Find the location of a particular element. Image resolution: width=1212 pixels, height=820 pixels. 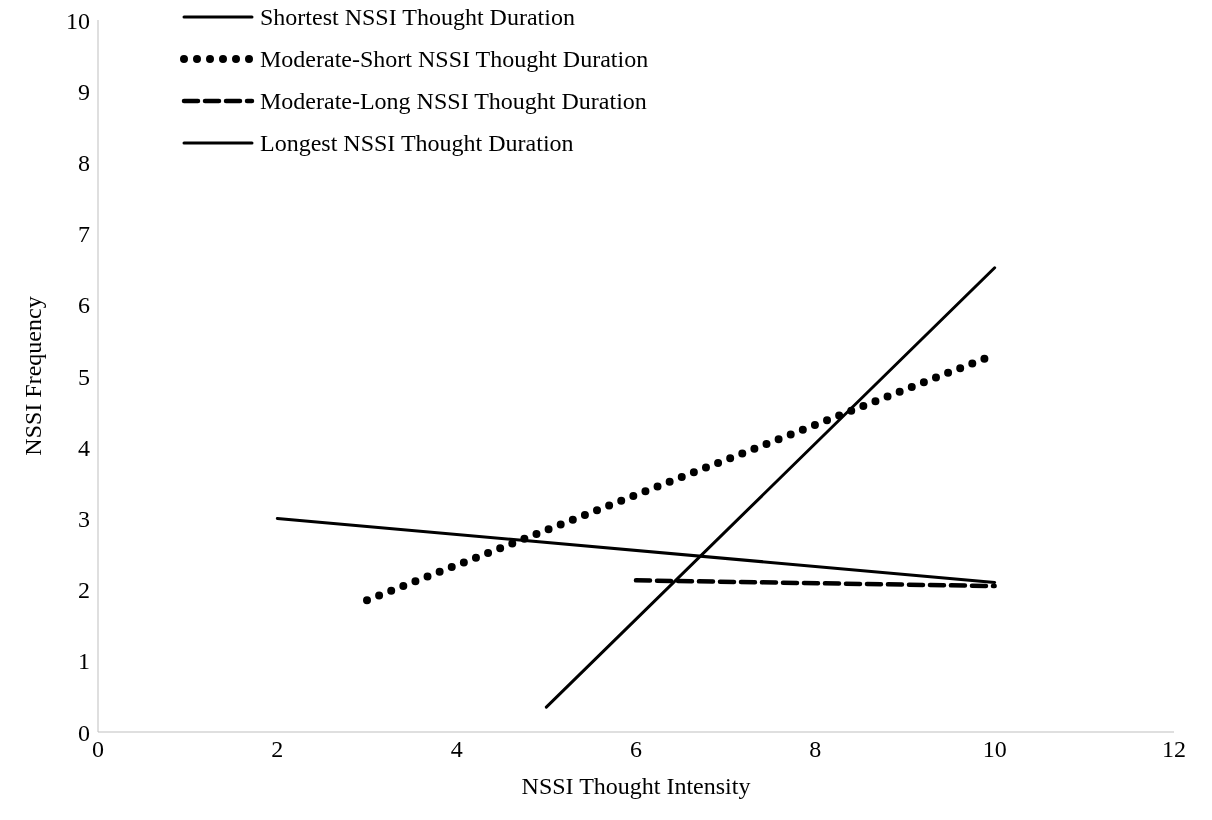

y-tick-label: 7 is located at coordinates (84, 234).